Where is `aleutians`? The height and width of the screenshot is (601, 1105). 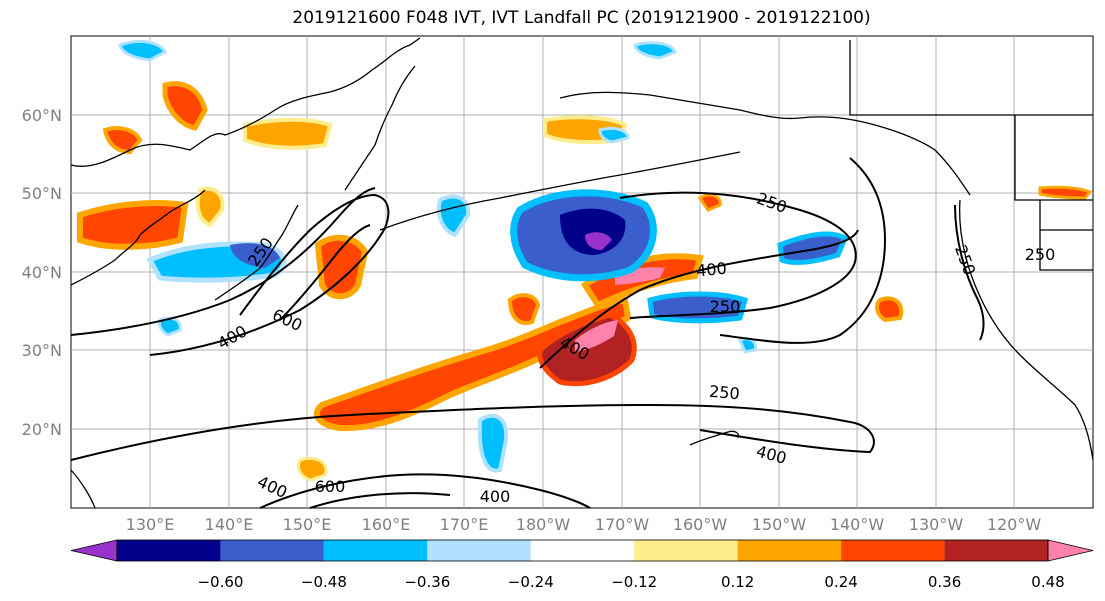 aleutians is located at coordinates (560, 191).